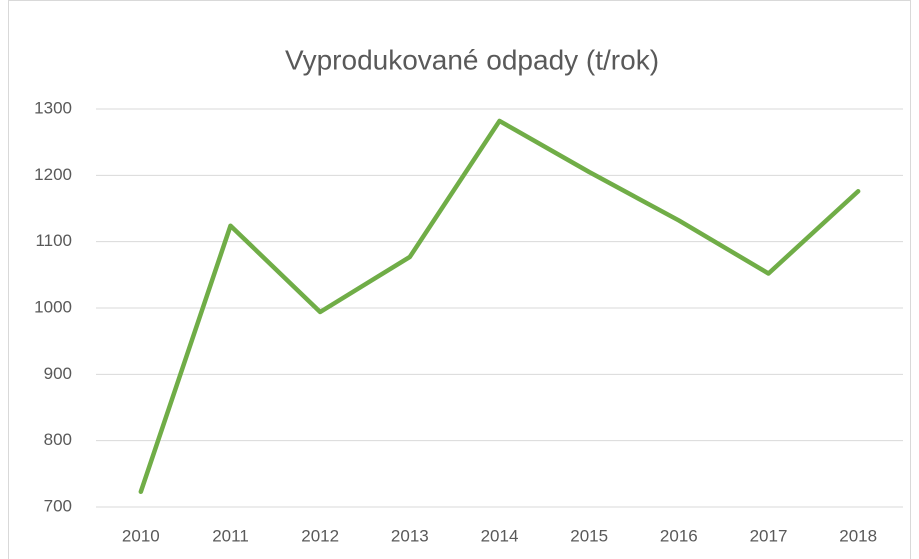 The height and width of the screenshot is (559, 919). I want to click on y-tick-label: 1000, so click(53, 306).